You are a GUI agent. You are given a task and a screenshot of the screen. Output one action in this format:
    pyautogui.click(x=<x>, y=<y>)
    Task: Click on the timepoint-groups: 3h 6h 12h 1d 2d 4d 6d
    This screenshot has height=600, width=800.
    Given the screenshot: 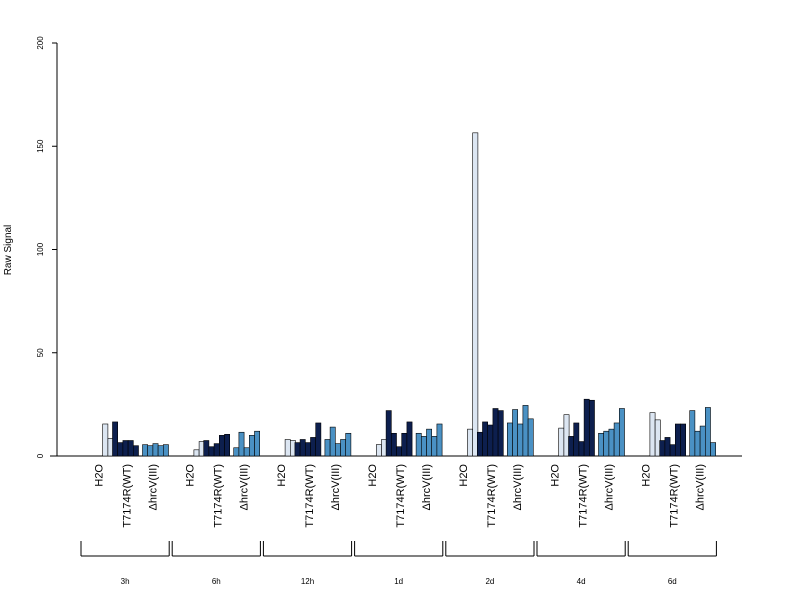 What is the action you would take?
    pyautogui.click(x=398, y=563)
    